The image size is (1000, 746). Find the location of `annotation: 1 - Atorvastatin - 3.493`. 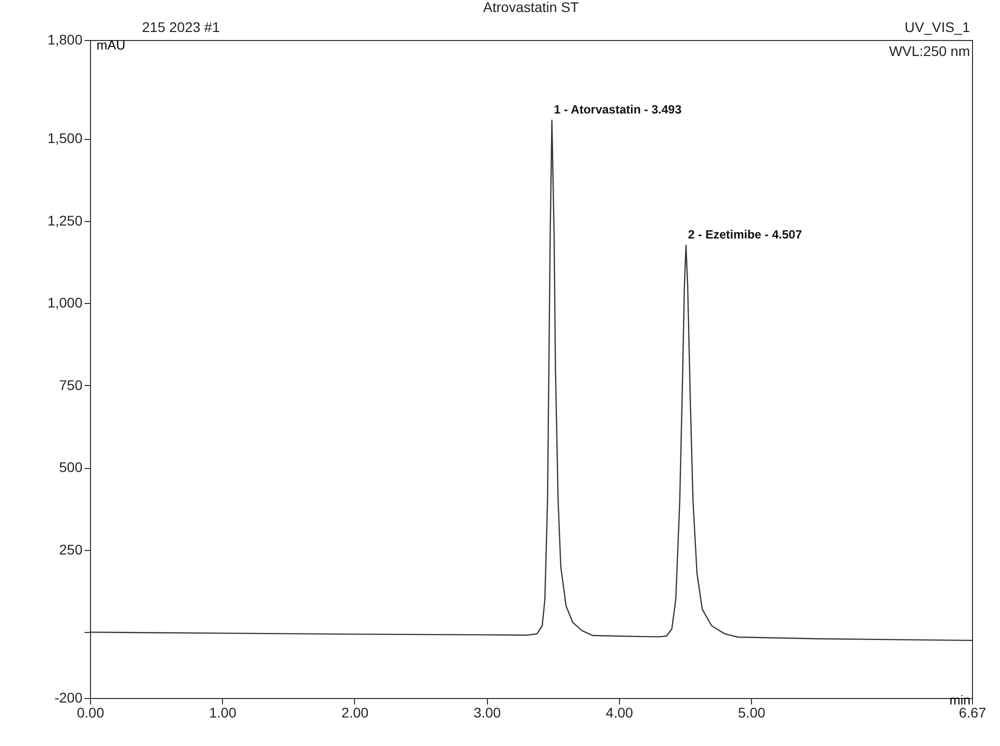

annotation: 1 - Atorvastatin - 3.493 is located at coordinates (618, 109).